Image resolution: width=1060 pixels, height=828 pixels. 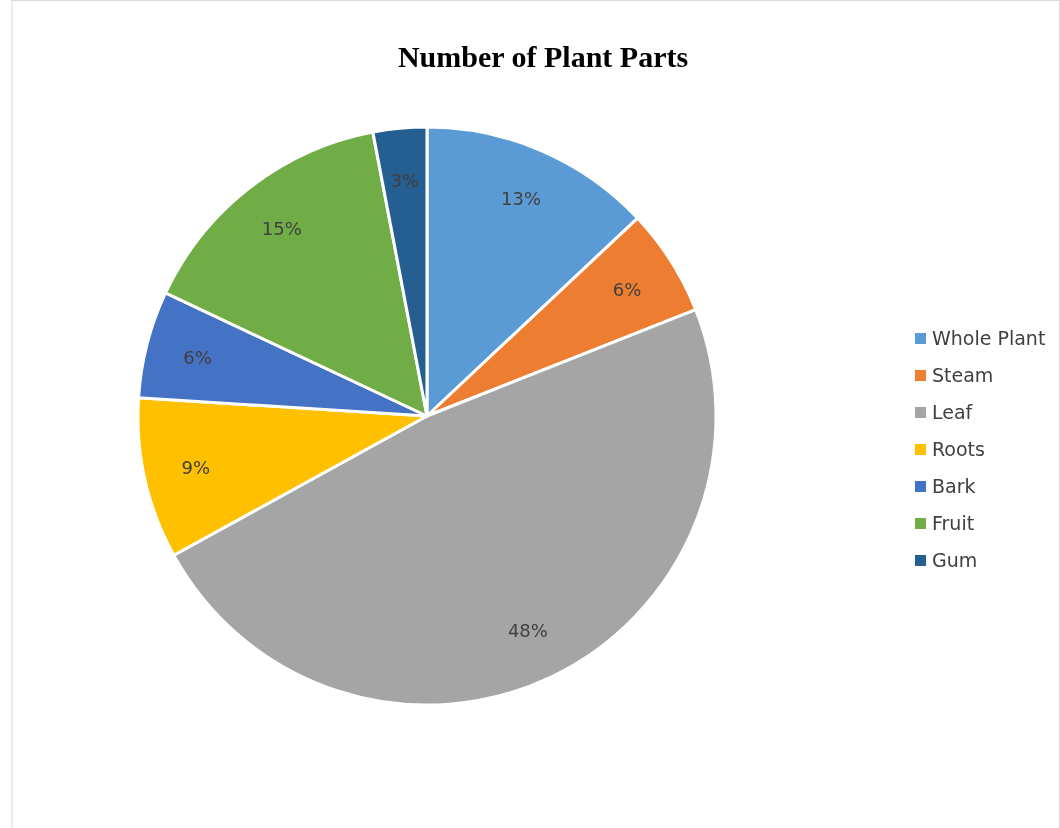 I want to click on legend-label: Bark, so click(x=954, y=486).